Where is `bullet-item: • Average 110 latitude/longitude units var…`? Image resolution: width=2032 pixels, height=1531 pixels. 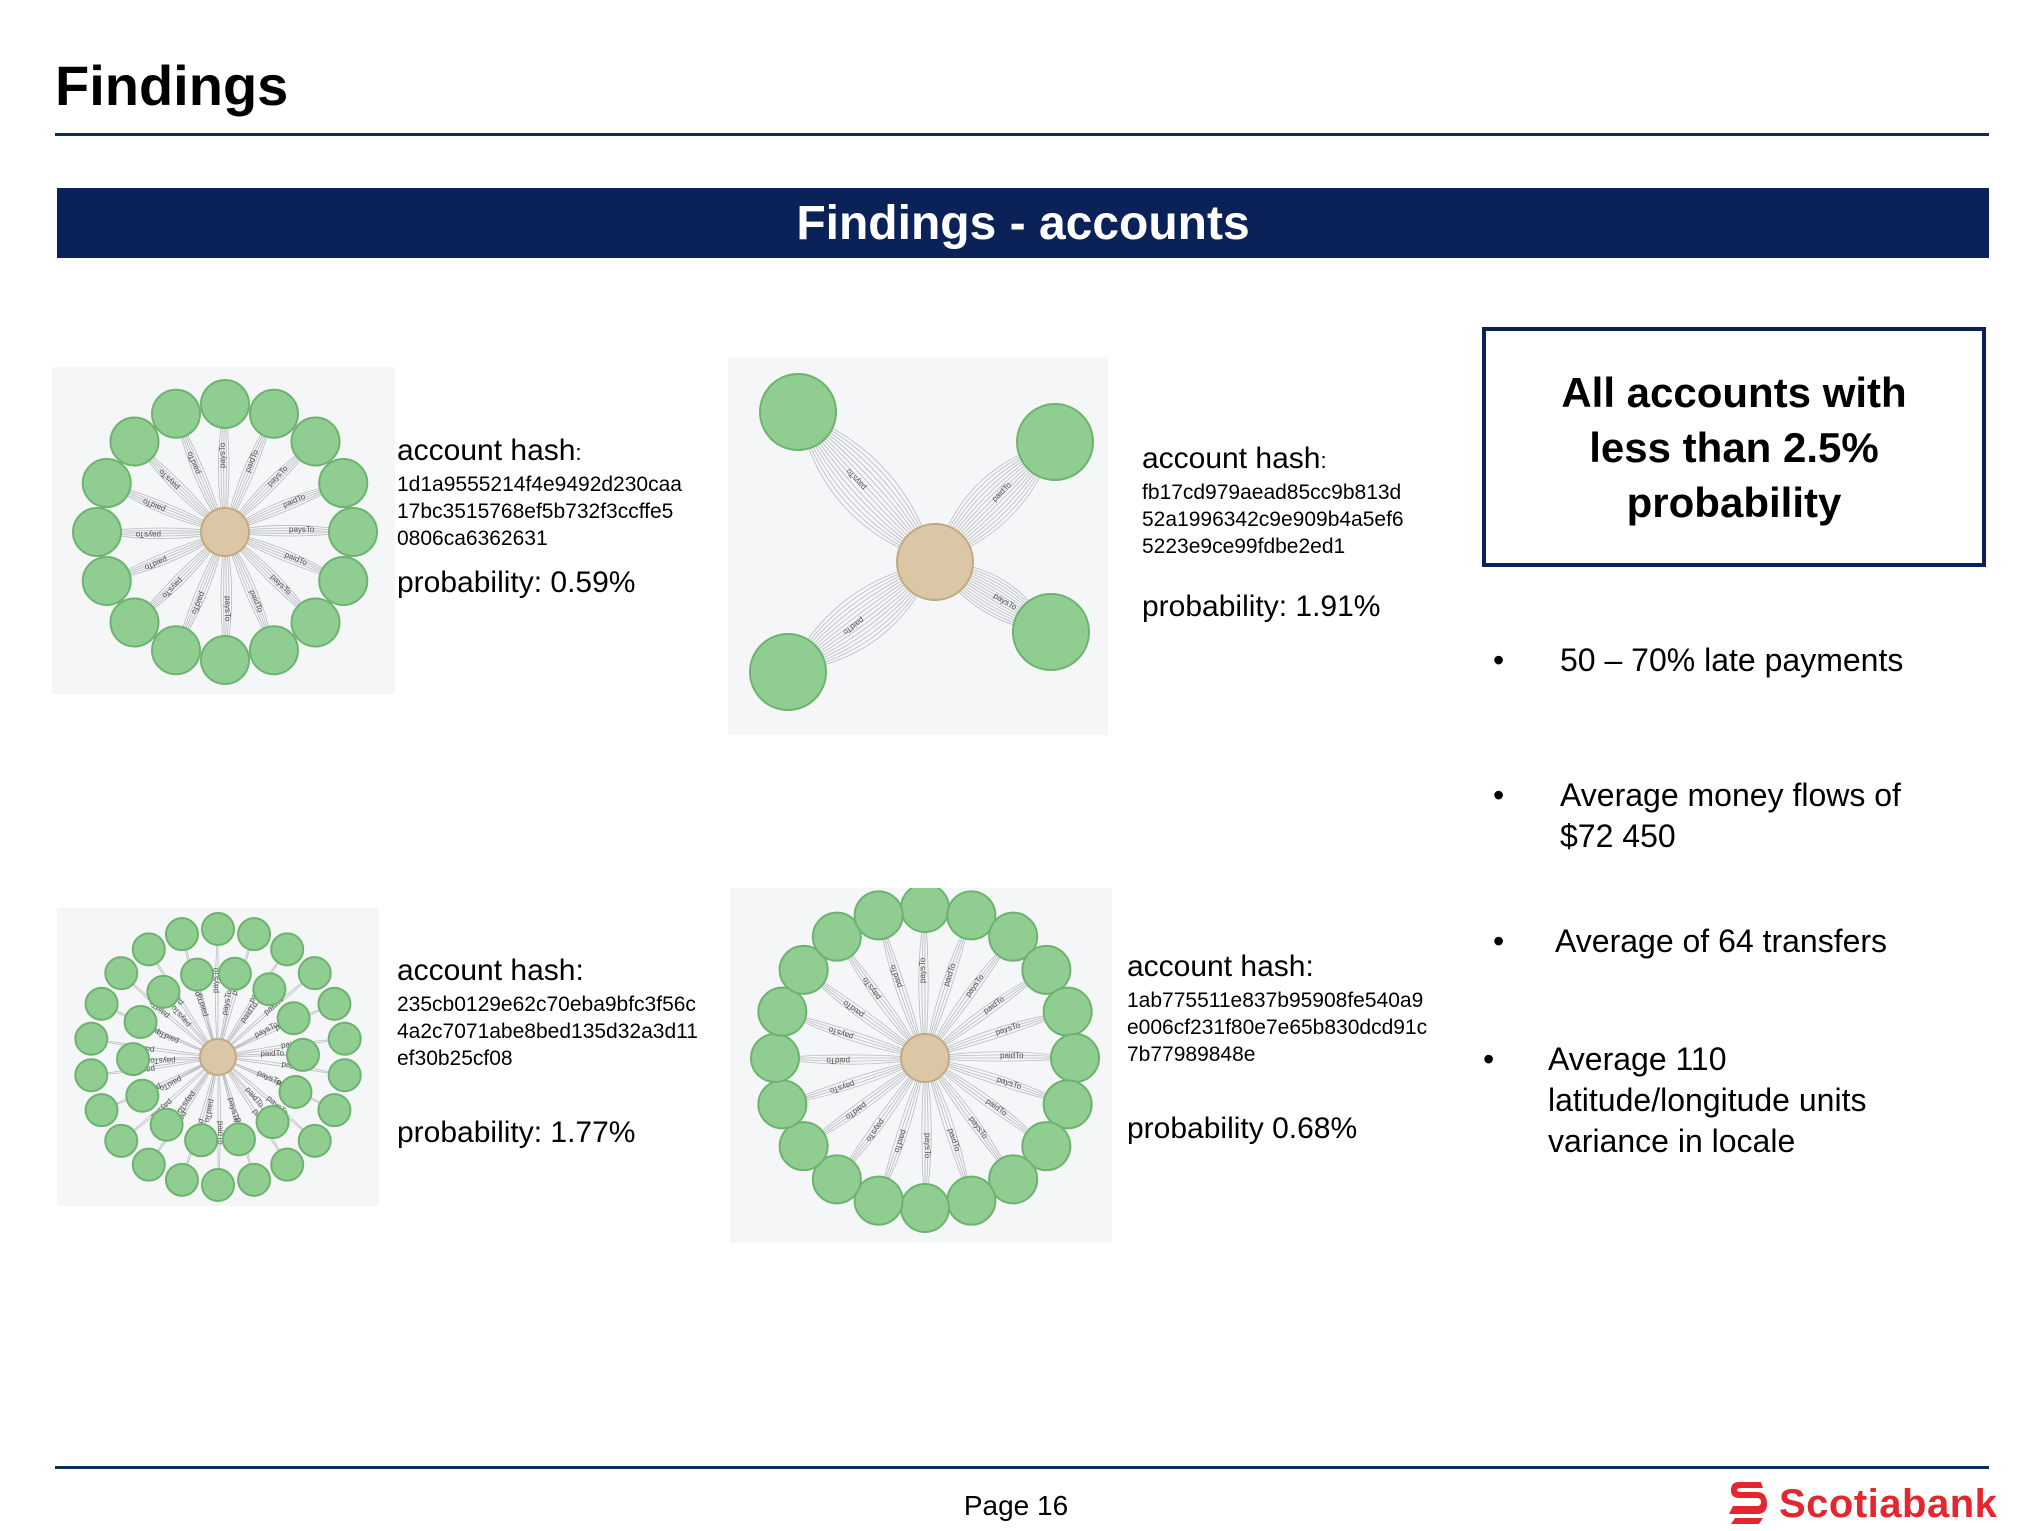 bullet-item: • Average 110 latitude/longitude units var… is located at coordinates (1738, 1100).